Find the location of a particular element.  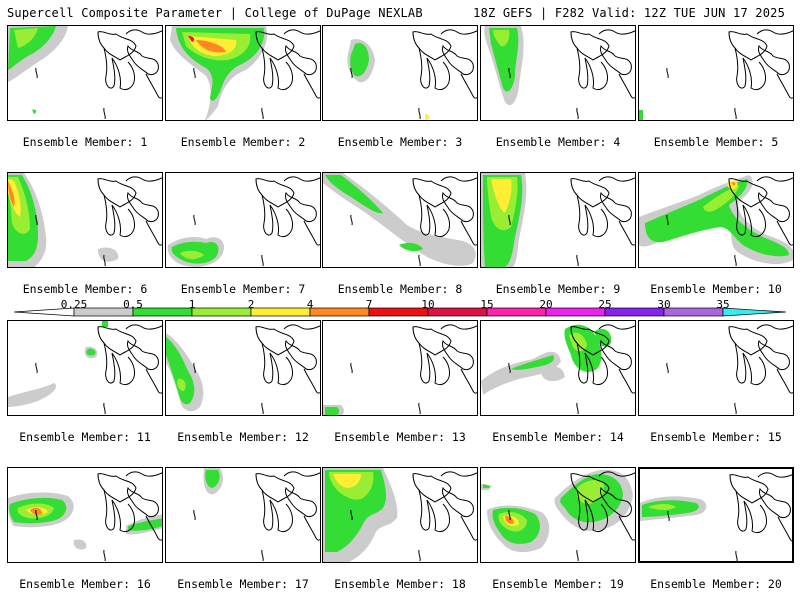

colorbar-tick-label: 25 is located at coordinates (605, 304).